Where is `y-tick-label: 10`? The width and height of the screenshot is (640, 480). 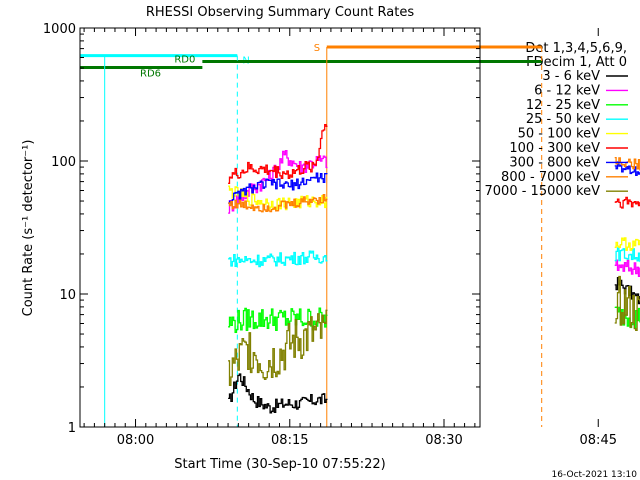
y-tick-label: 10 is located at coordinates (67, 295).